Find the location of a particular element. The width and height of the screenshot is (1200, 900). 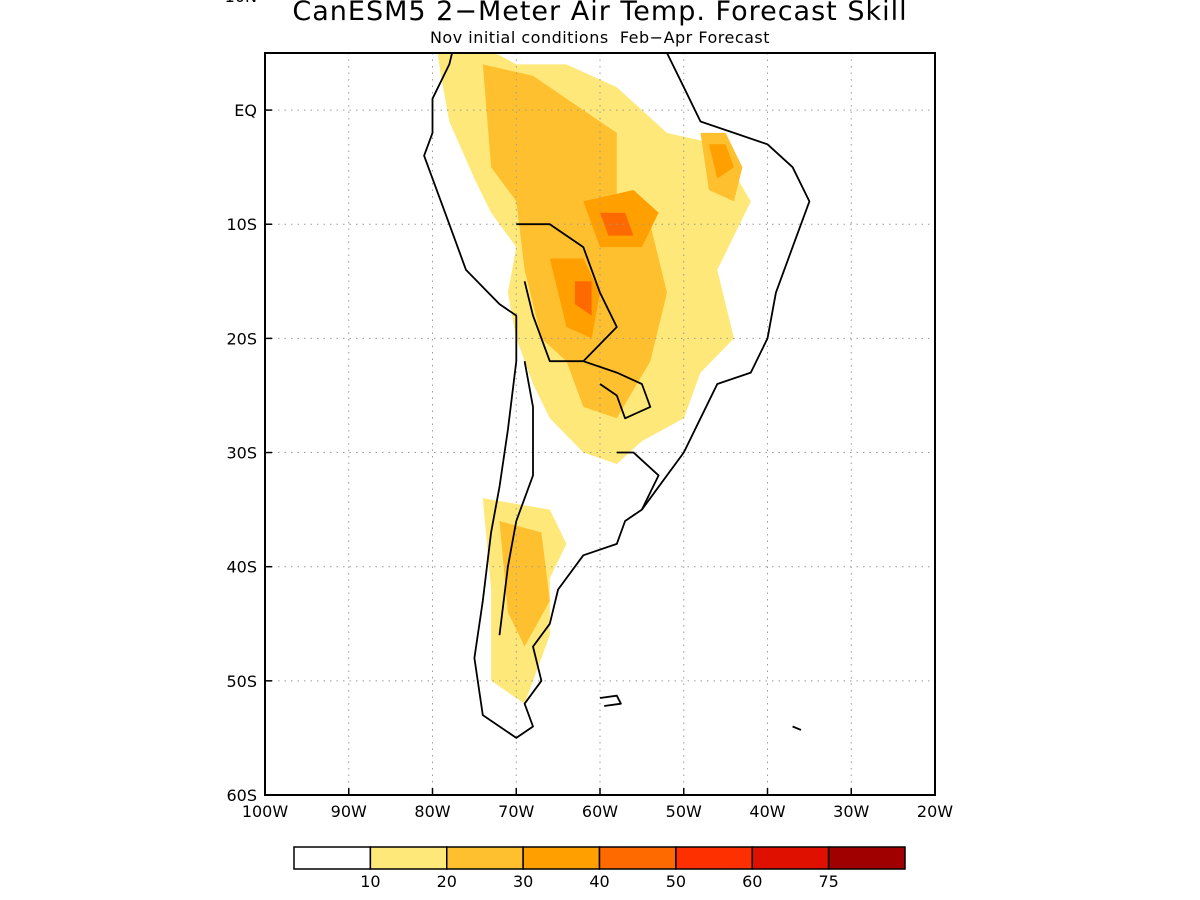

y-tick-label: 10S is located at coordinates (241, 224).